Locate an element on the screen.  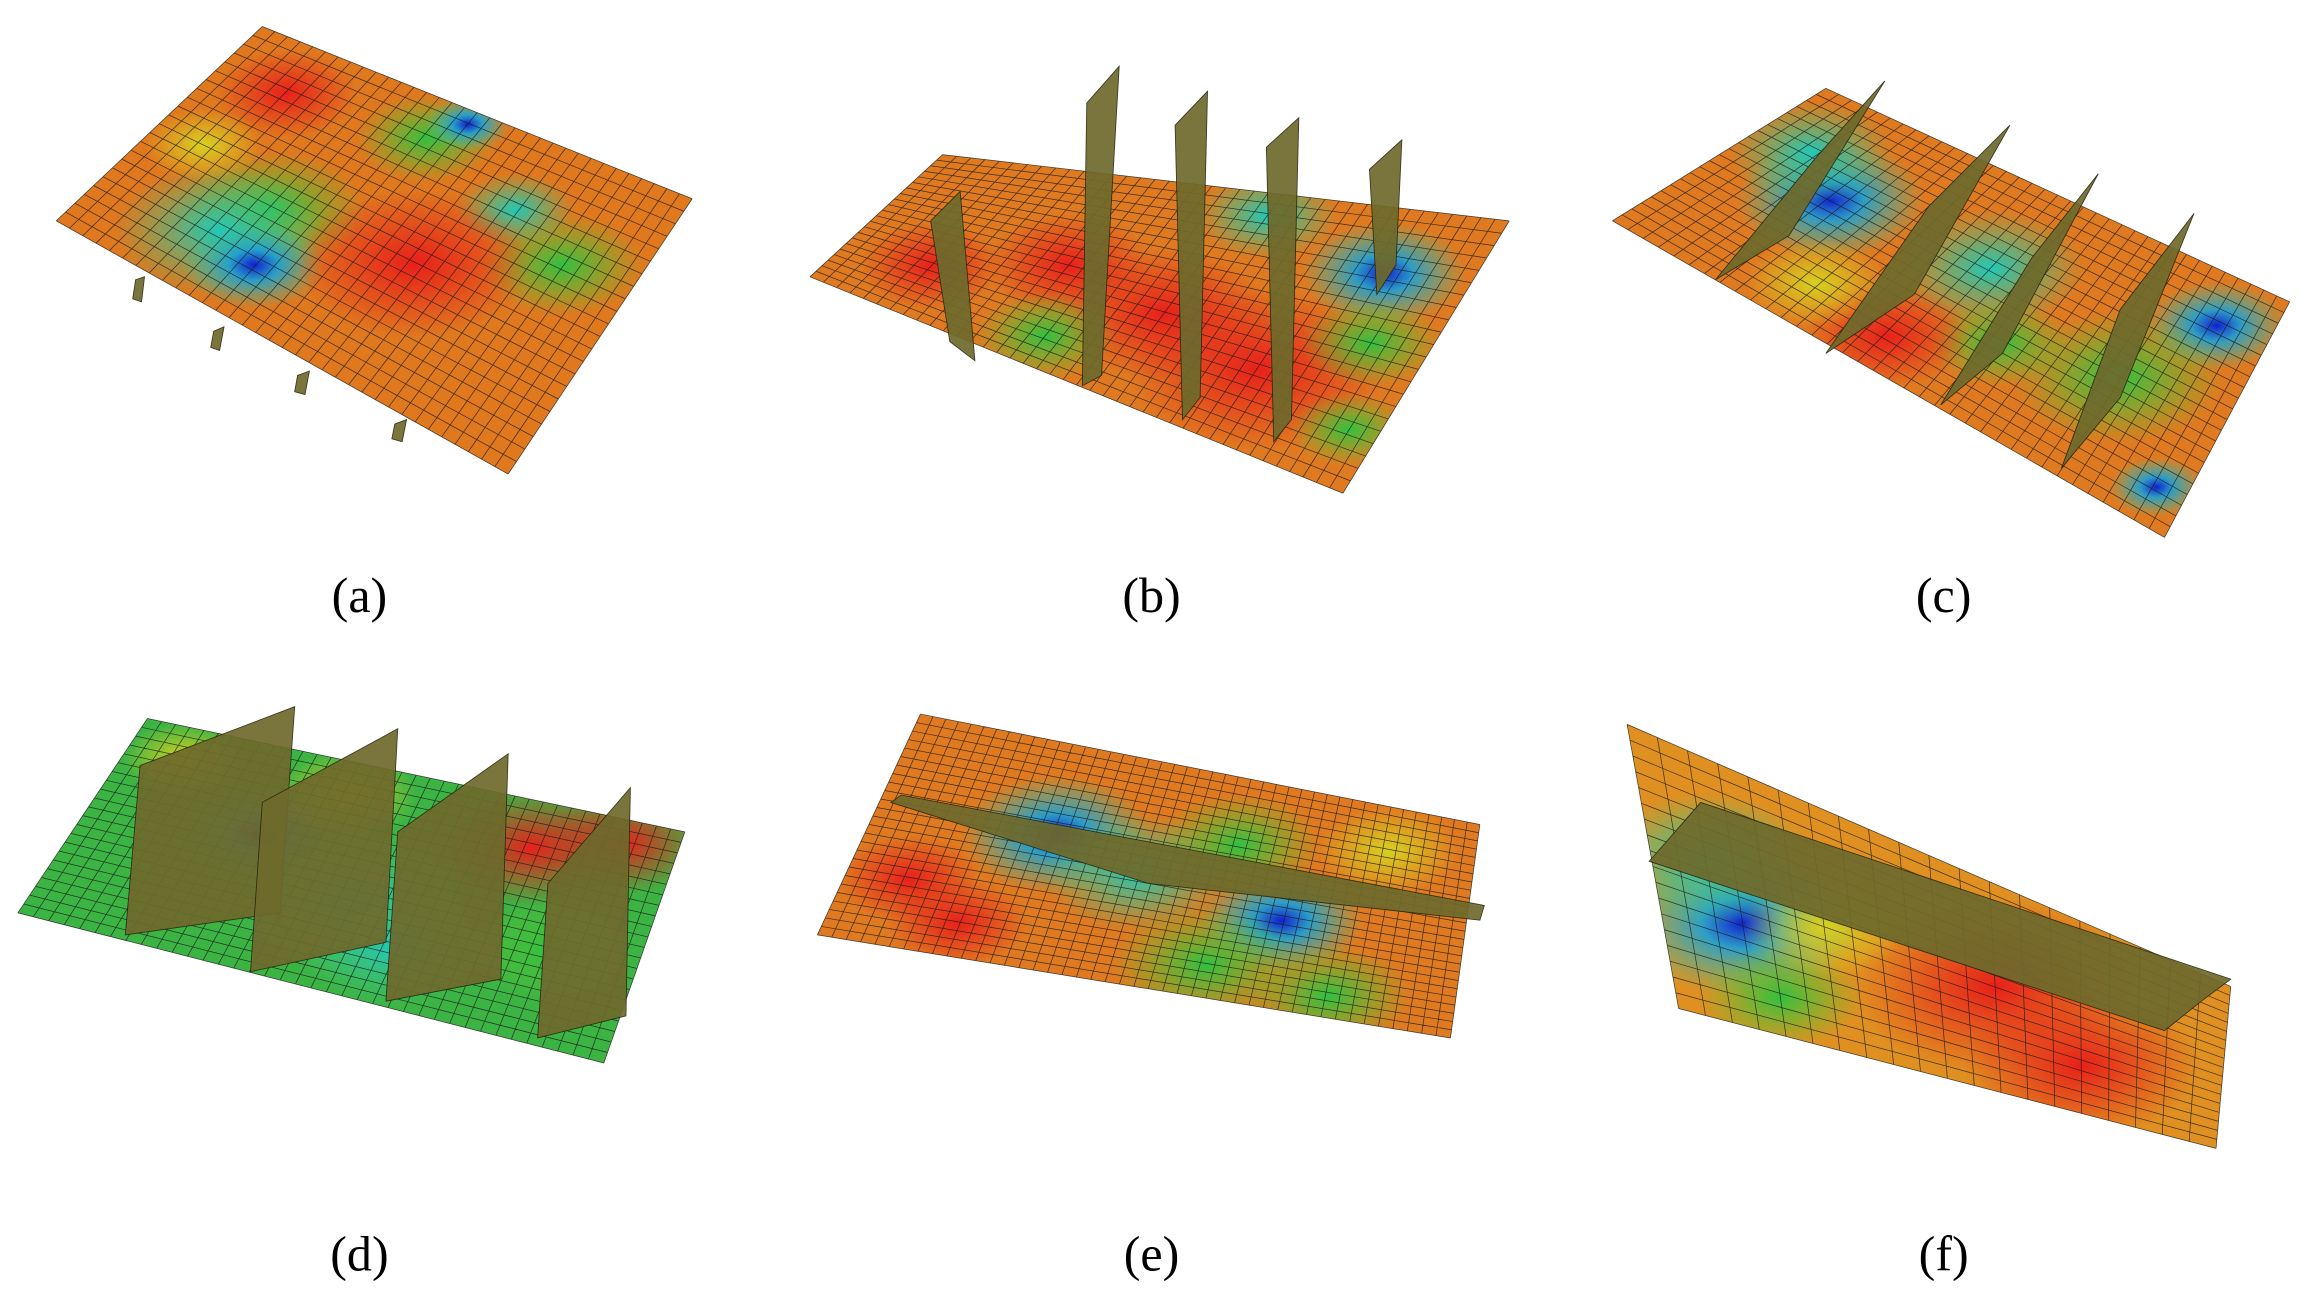
panel-label: (d) is located at coordinates (359, 1253).